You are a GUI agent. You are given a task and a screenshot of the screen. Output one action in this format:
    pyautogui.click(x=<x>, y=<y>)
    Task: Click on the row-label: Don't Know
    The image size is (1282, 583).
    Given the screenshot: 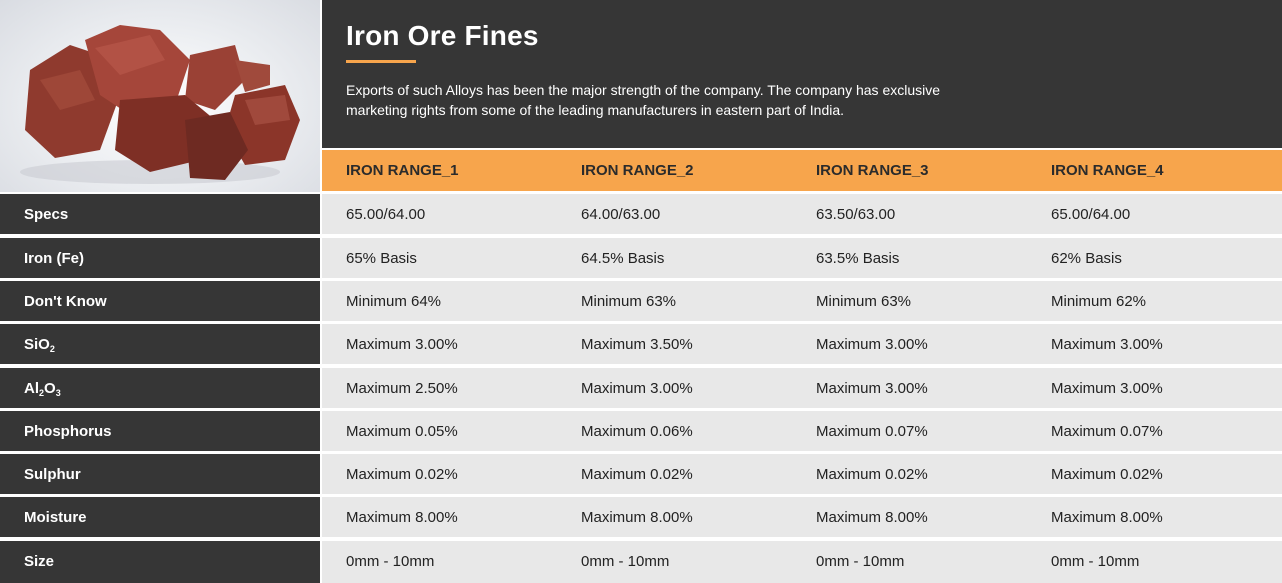 What is the action you would take?
    pyautogui.click(x=65, y=301)
    